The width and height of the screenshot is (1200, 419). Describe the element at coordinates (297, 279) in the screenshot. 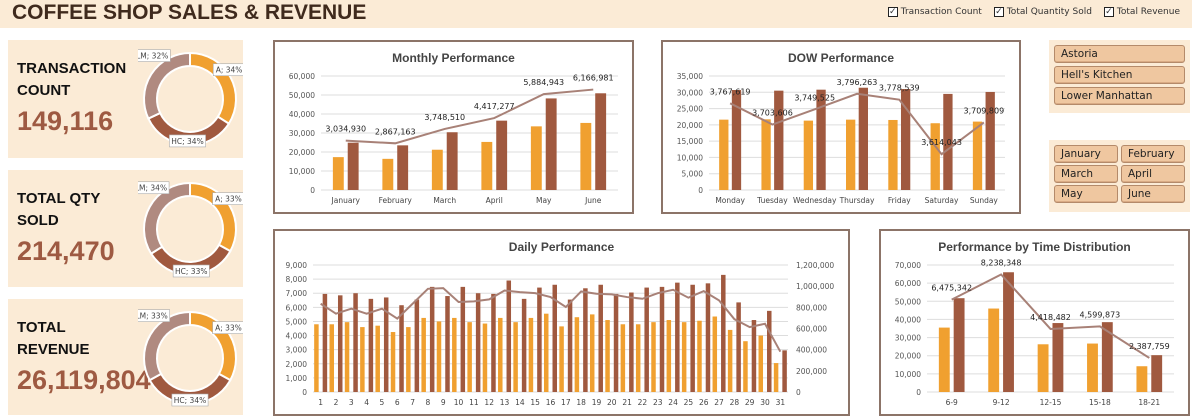

I see `y-tick-label: 8,000` at that location.